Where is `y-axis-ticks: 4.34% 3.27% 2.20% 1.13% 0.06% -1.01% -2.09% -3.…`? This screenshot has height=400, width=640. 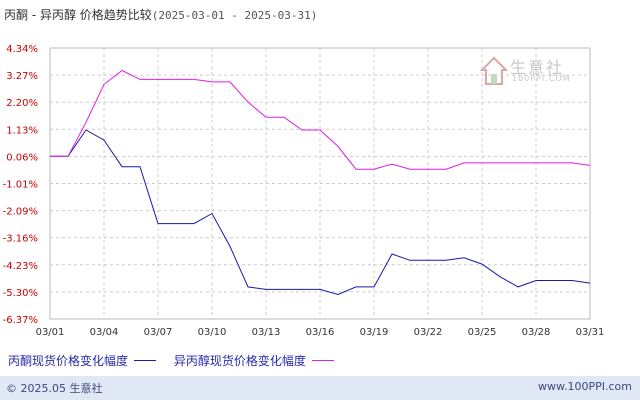 y-axis-ticks: 4.34% 3.27% 2.20% 1.13% 0.06% -1.01% -2.09% -3.… is located at coordinates (20, 185).